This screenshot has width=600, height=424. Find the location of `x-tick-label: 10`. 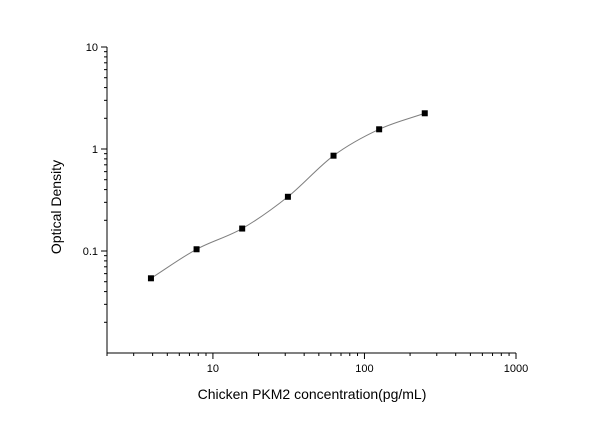

x-tick-label: 10 is located at coordinates (213, 369).